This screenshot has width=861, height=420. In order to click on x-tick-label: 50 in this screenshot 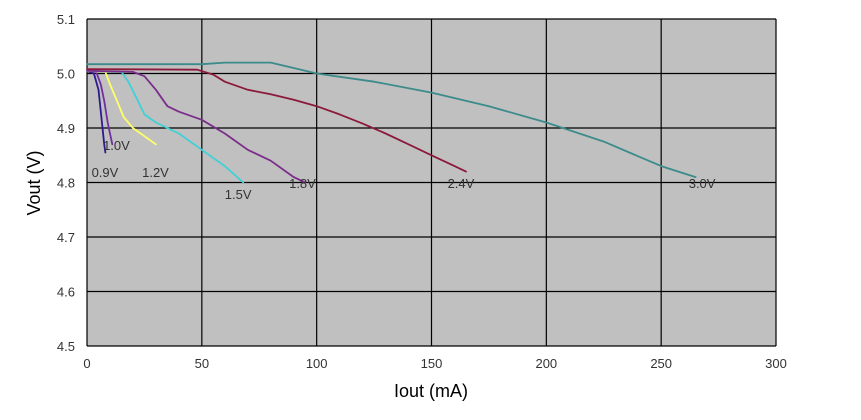, I will do `click(202, 363)`.